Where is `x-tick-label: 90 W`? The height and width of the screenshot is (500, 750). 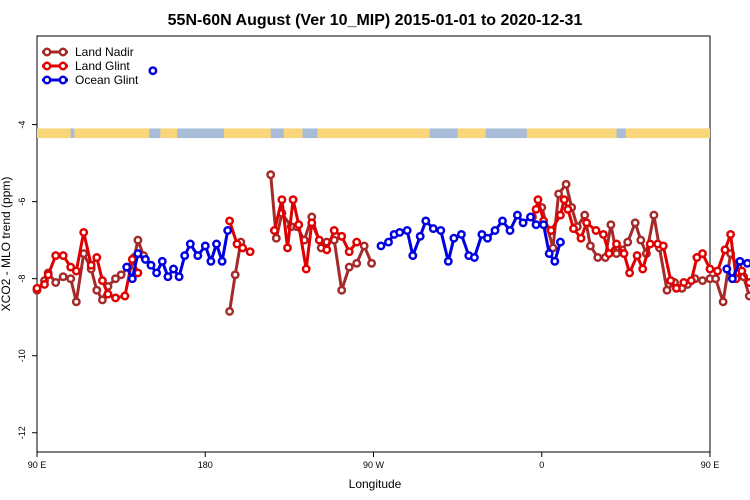
x-tick-label: 90 W is located at coordinates (374, 465).